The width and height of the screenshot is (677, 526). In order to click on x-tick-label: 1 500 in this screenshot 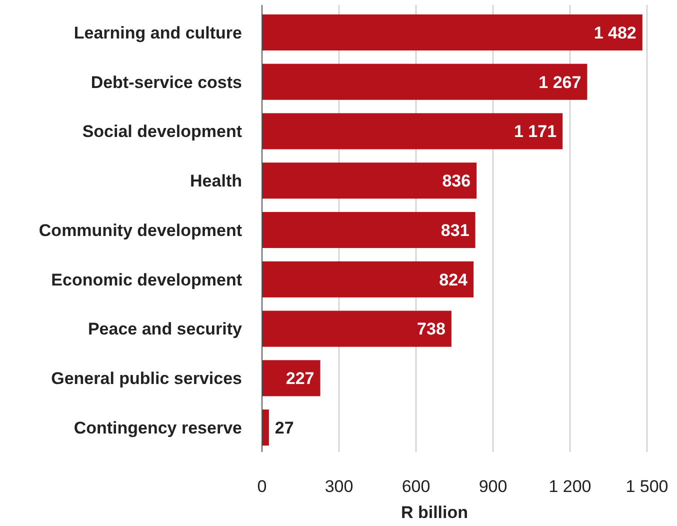, I will do `click(647, 486)`.